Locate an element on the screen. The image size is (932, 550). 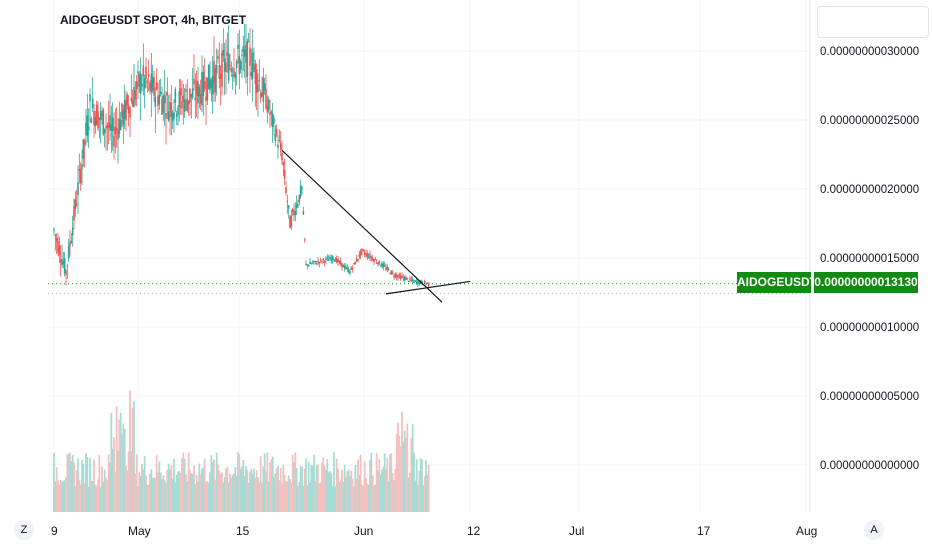
zoom-toggle-button: Z is located at coordinates (24, 530).